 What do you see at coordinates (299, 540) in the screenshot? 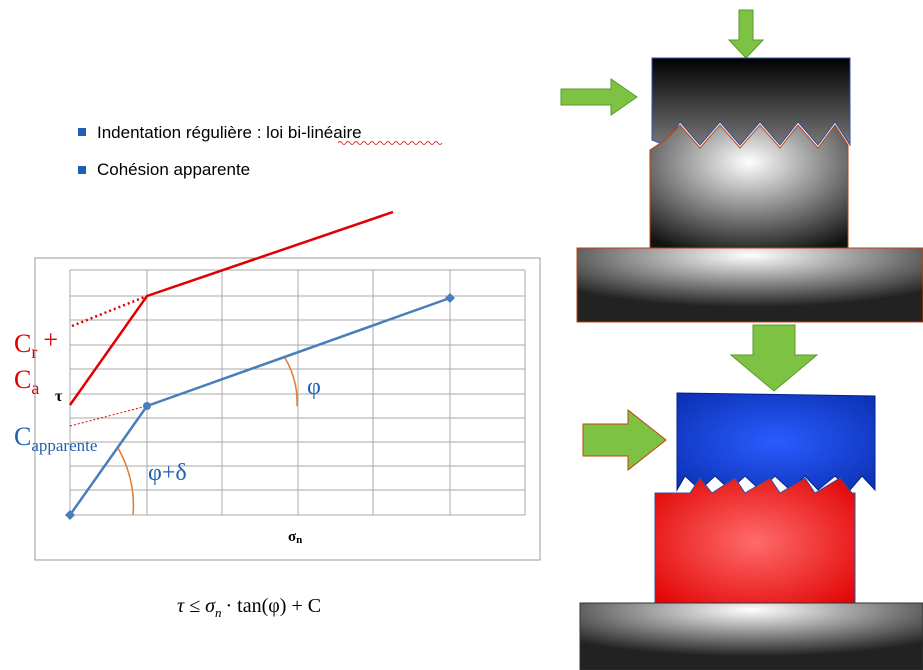
I see `subscript: n` at bounding box center [299, 540].